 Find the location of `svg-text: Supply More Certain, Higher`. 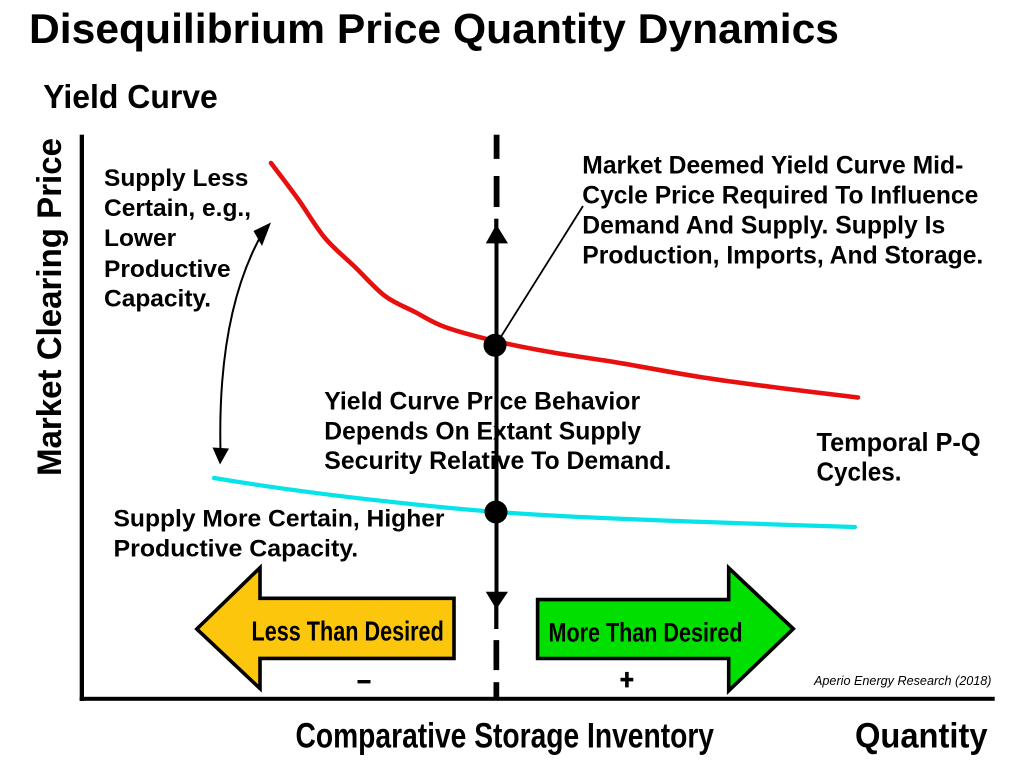

svg-text: Supply More Certain, Higher is located at coordinates (279, 519).